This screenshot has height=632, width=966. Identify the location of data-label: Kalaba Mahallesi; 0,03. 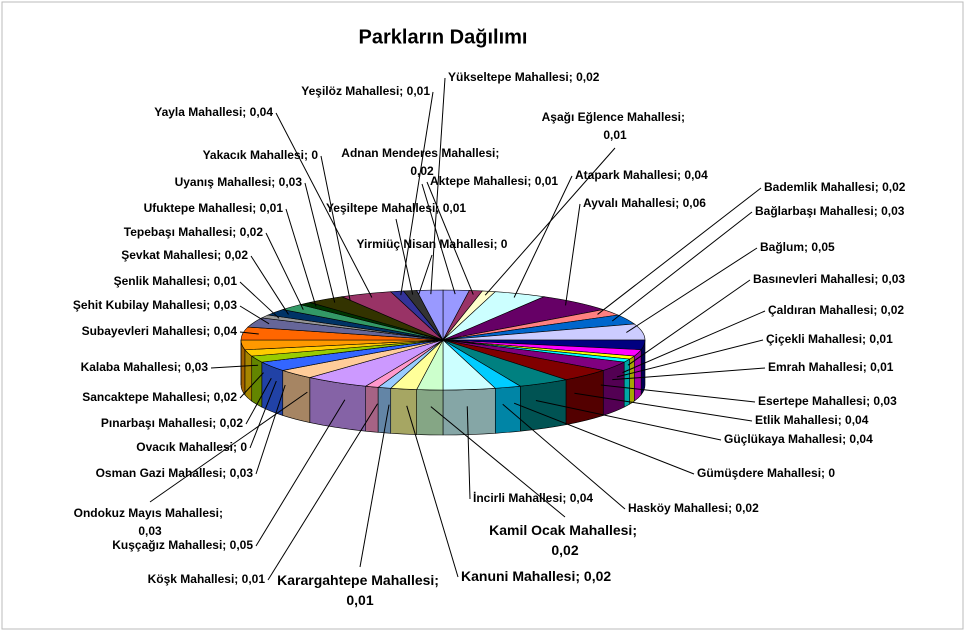
(145, 367).